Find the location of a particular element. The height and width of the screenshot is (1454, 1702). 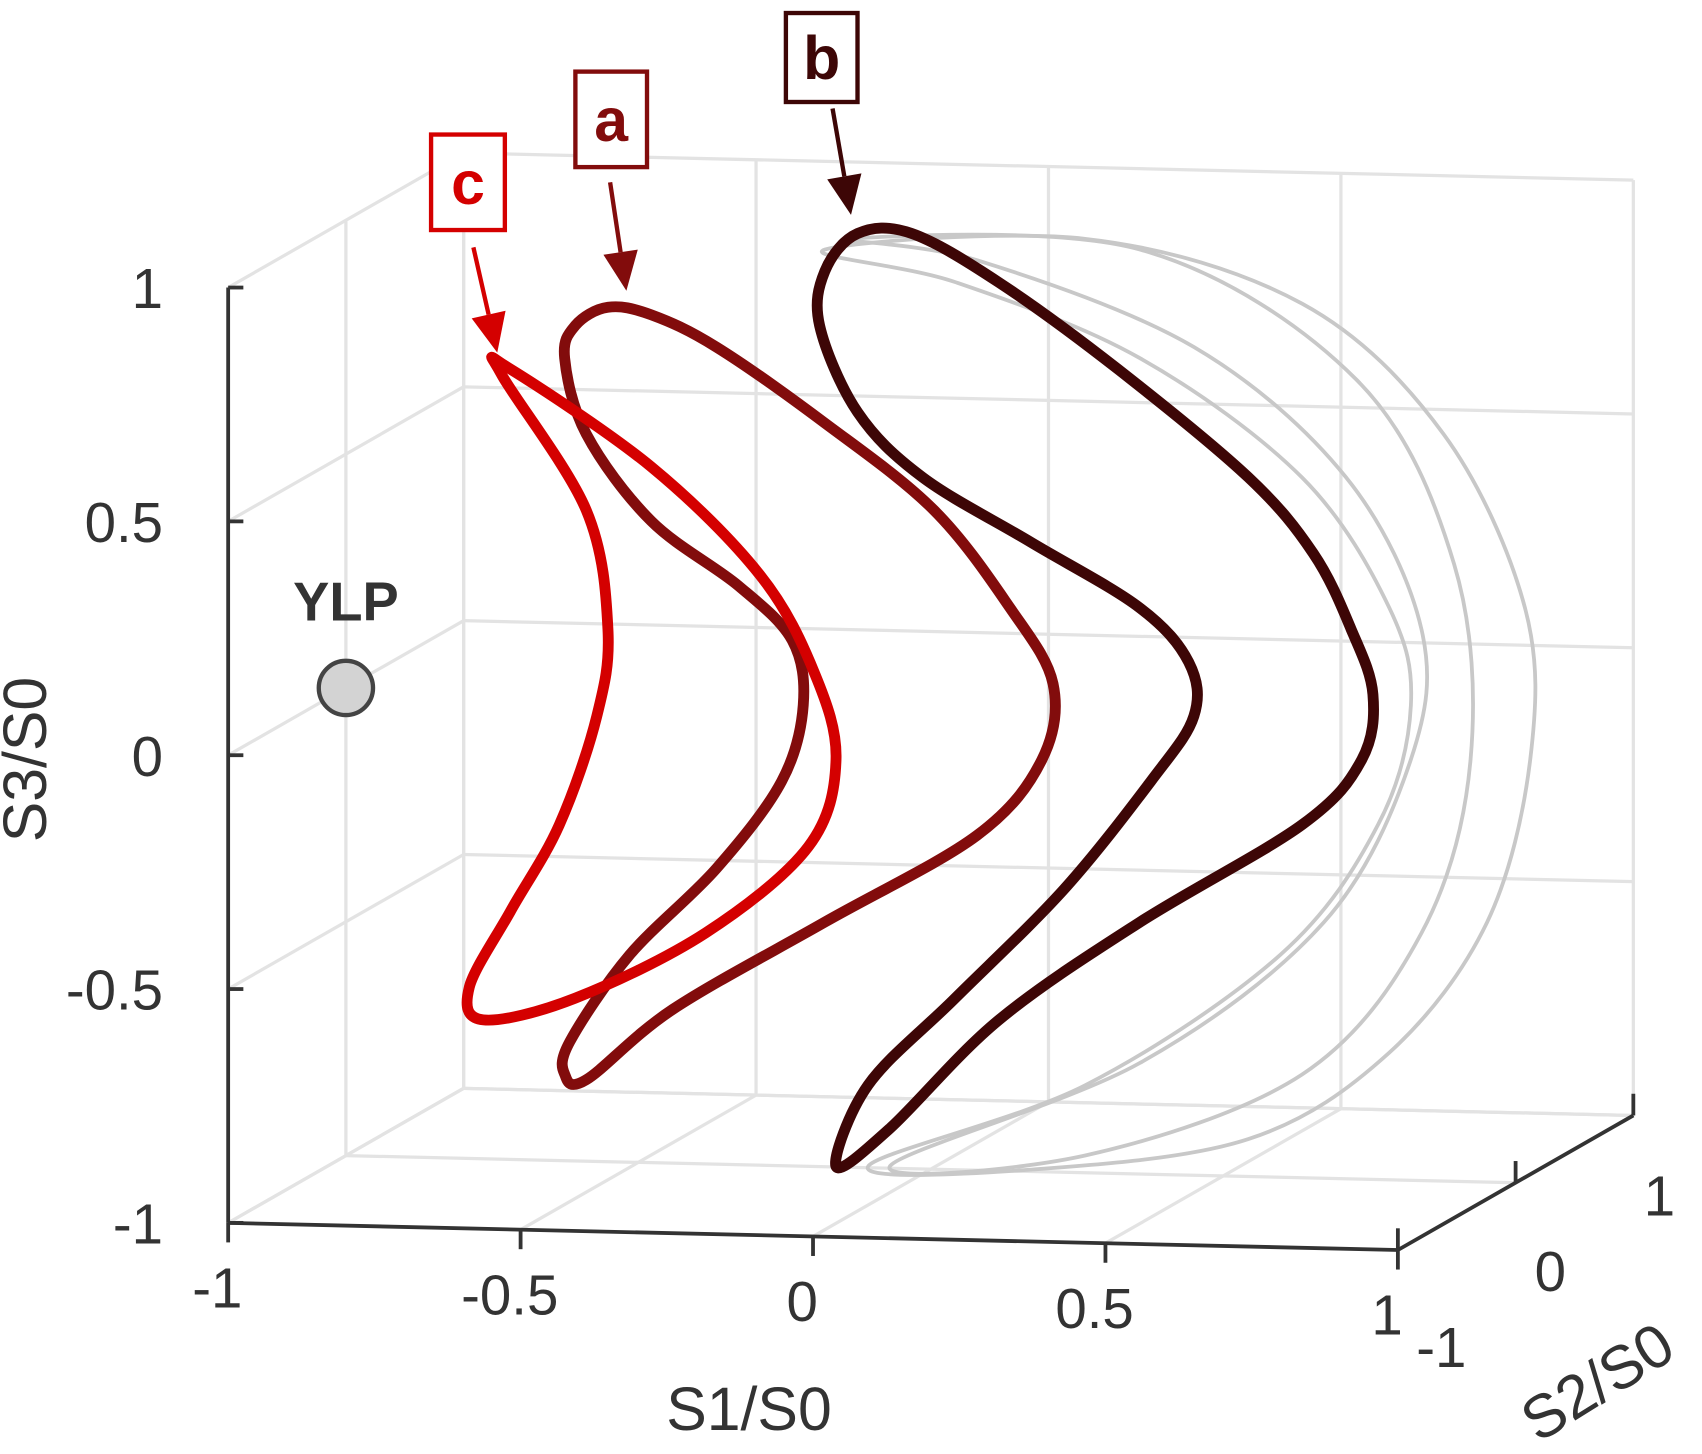

x-axis-title: S1/S0 is located at coordinates (749, 1409).